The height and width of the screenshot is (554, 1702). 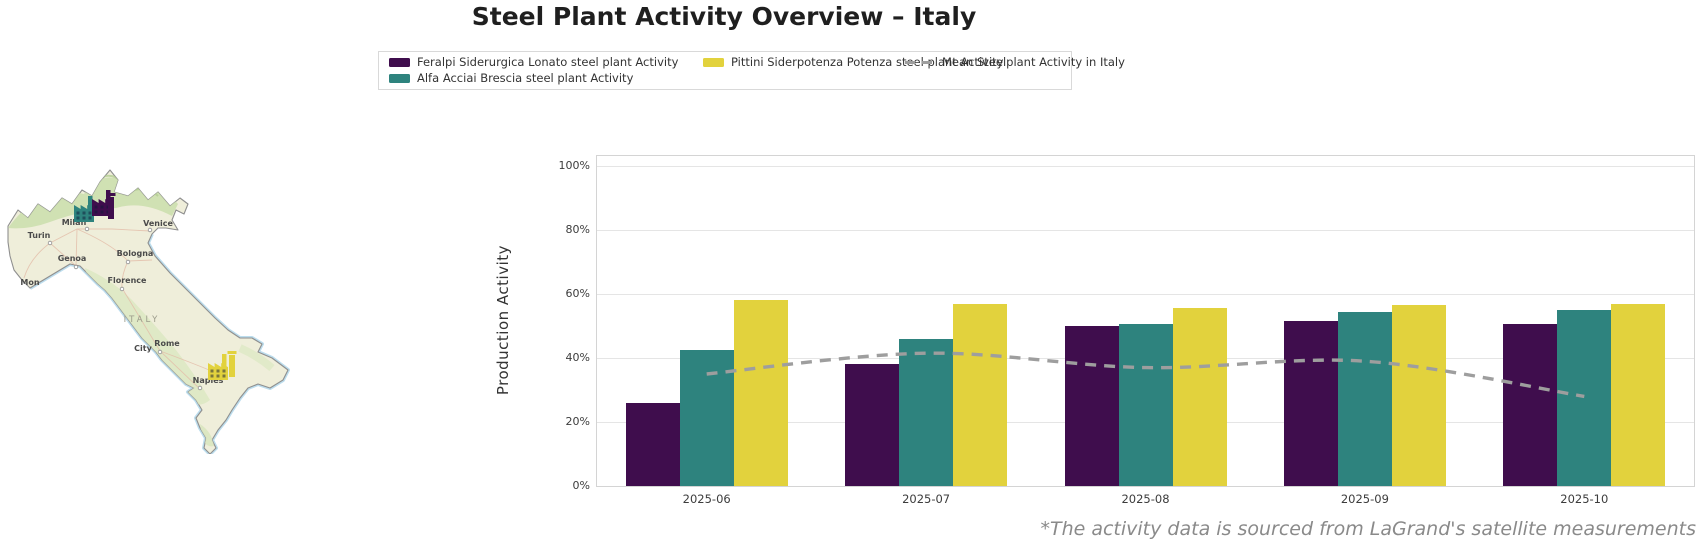 What do you see at coordinates (577, 293) in the screenshot?
I see `y-tick-label: 60%` at bounding box center [577, 293].